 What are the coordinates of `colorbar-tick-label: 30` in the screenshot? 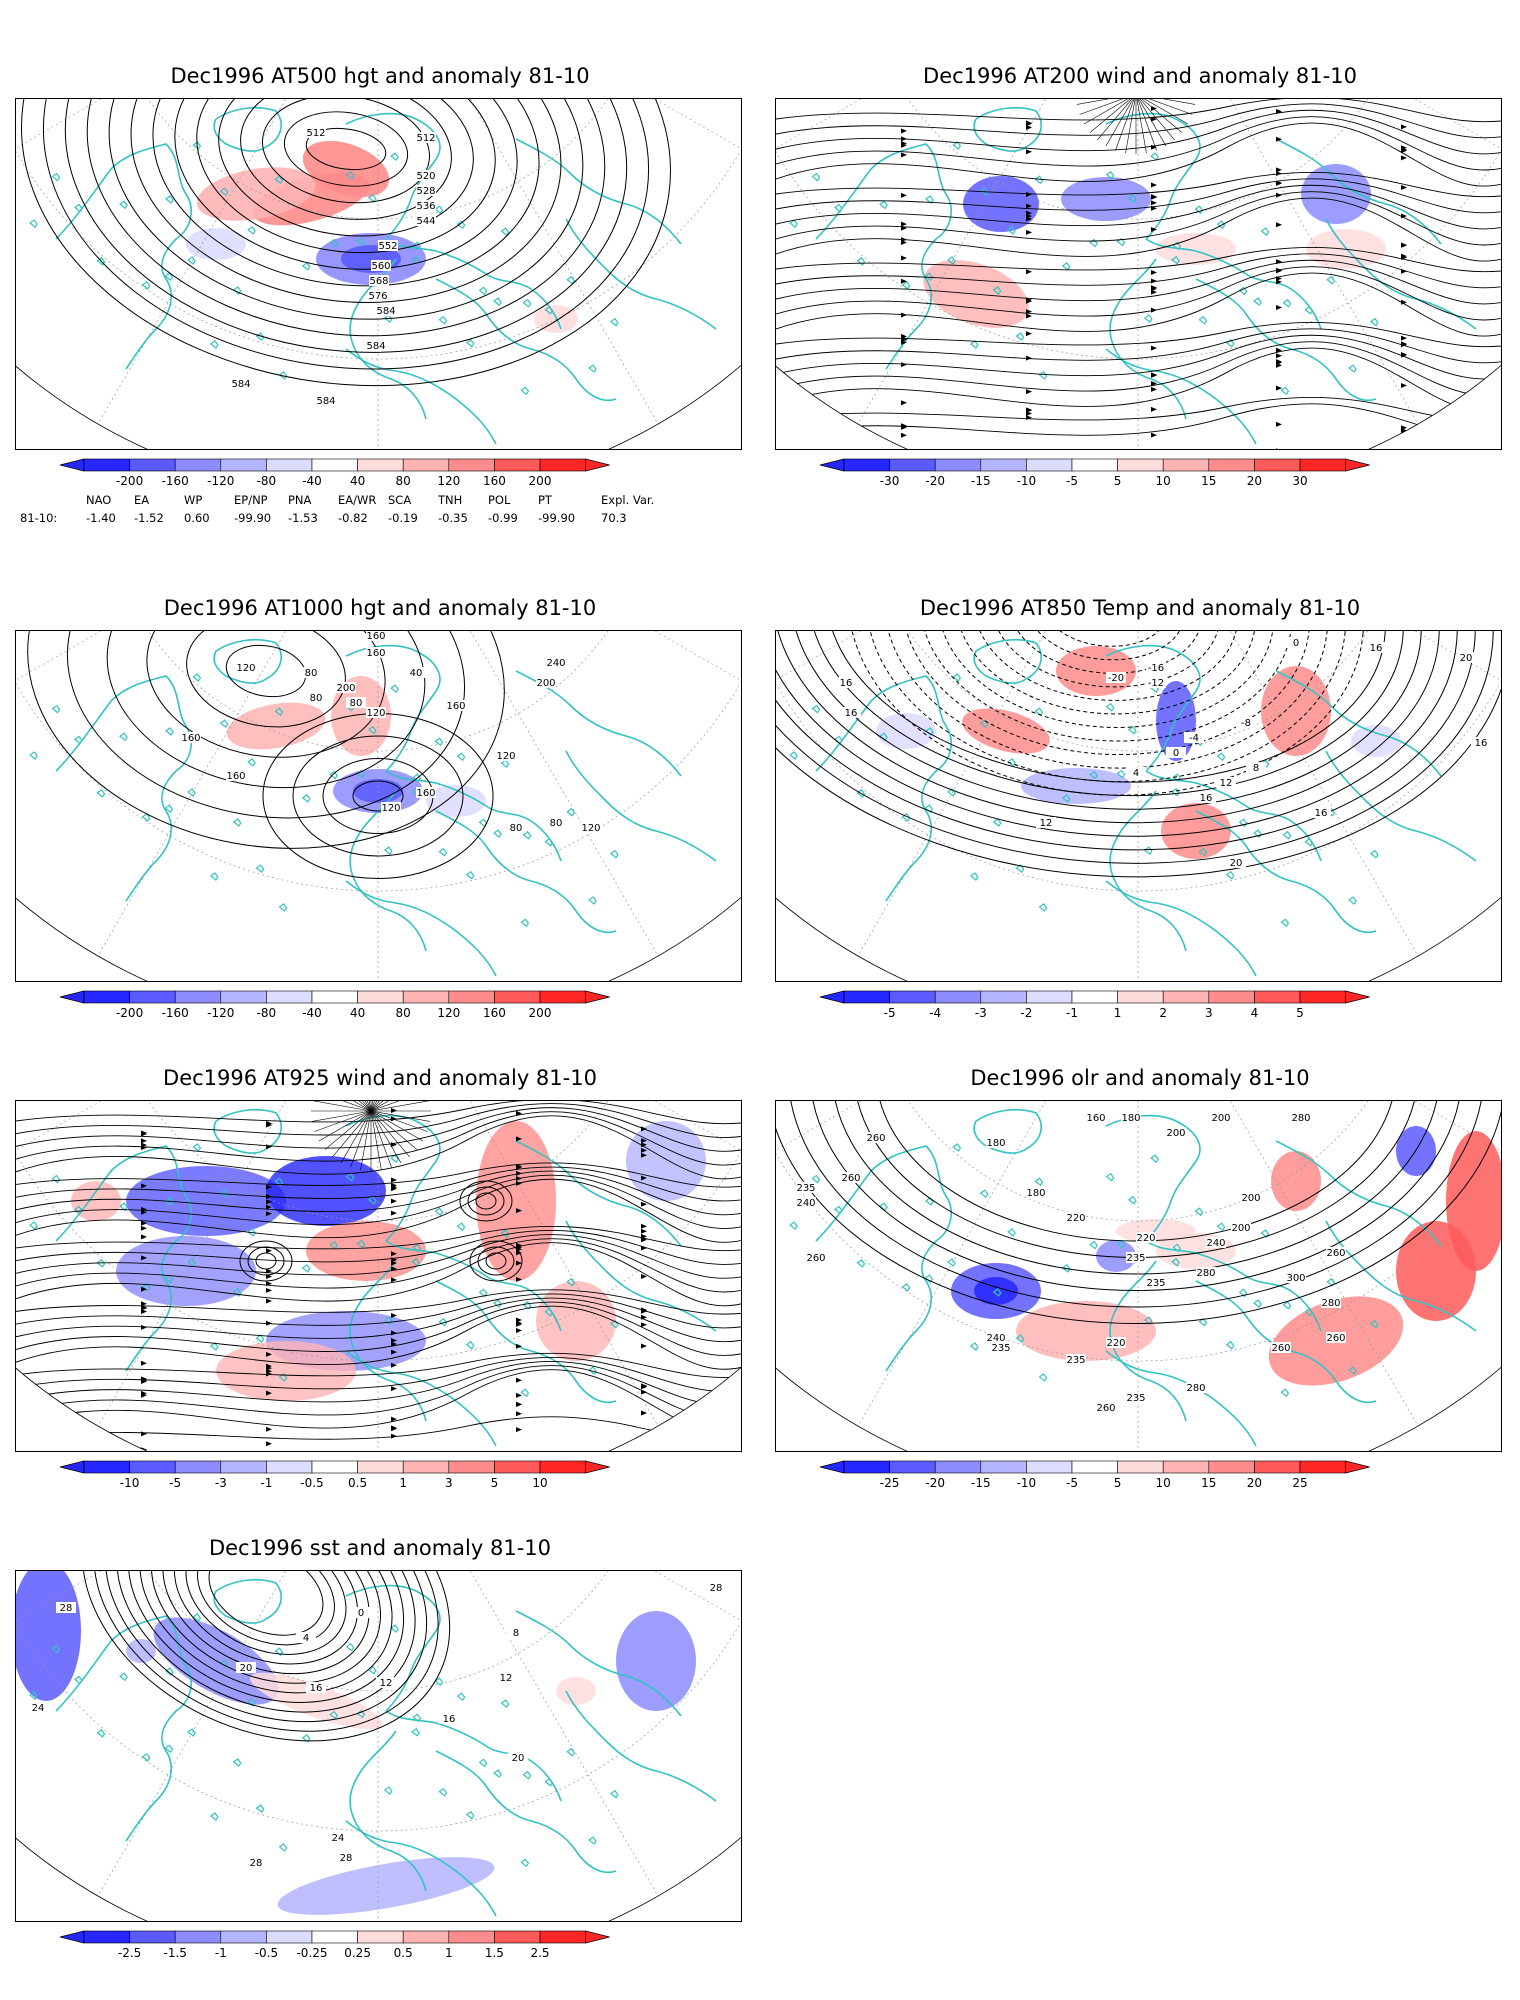 It's located at (1299, 481).